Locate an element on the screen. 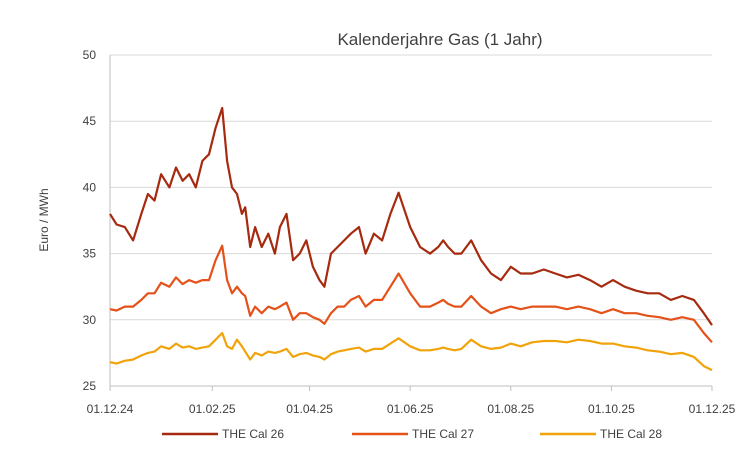  y-tick-label: 30 is located at coordinates (90, 320).